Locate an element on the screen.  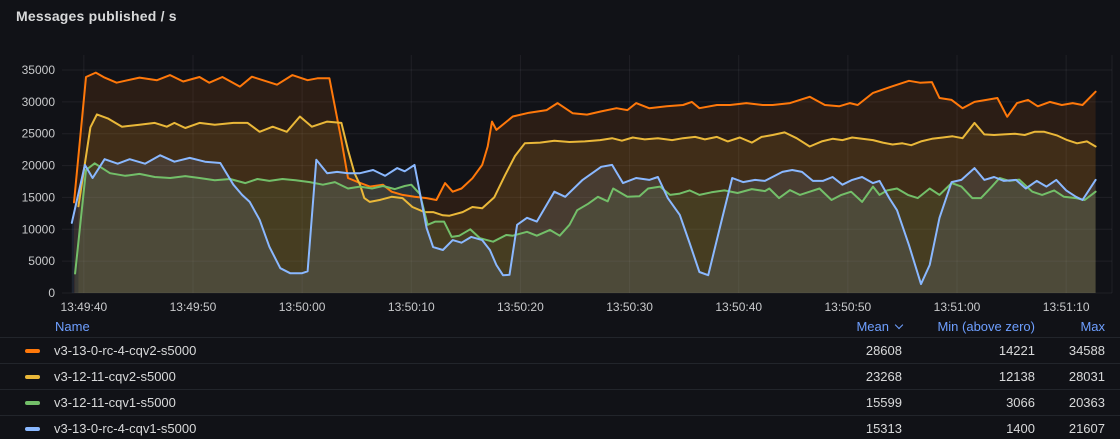
series-mean-value: 28608 is located at coordinates (883, 350).